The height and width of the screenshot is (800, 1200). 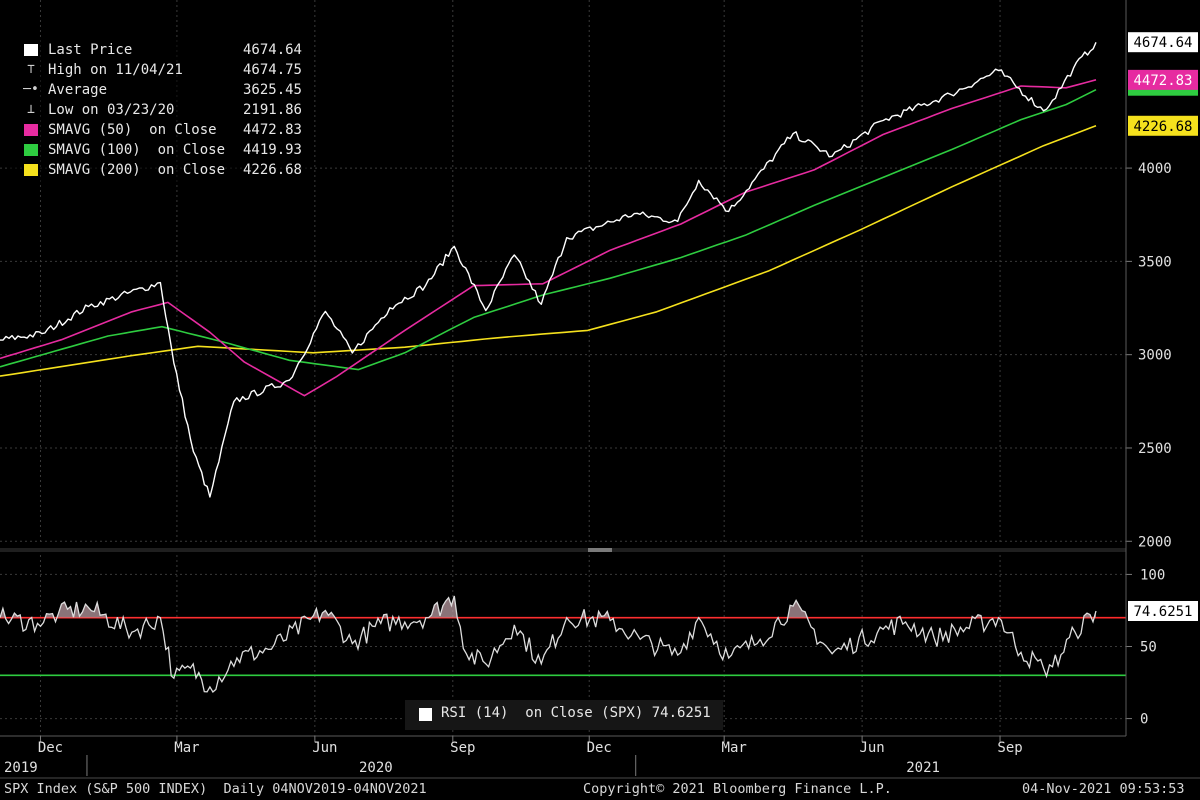 What do you see at coordinates (137, 150) in the screenshot?
I see `legend-label: SMAVG (100) on Close` at bounding box center [137, 150].